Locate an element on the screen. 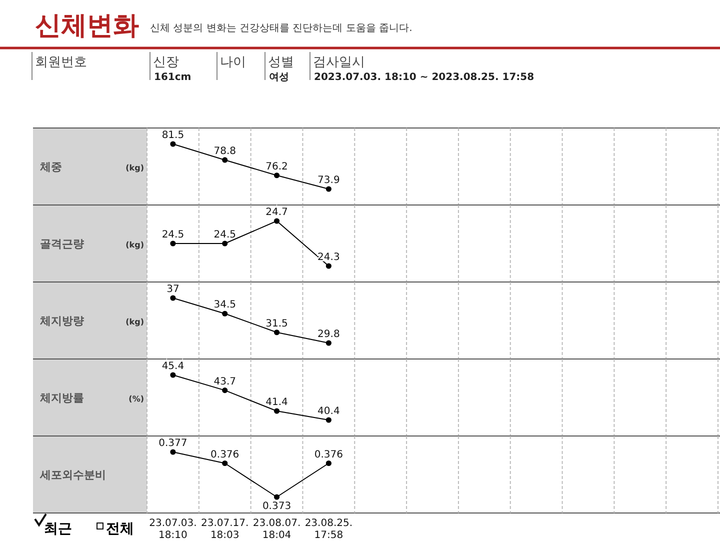 The height and width of the screenshot is (545, 720). data-label: 24.3 is located at coordinates (329, 257).